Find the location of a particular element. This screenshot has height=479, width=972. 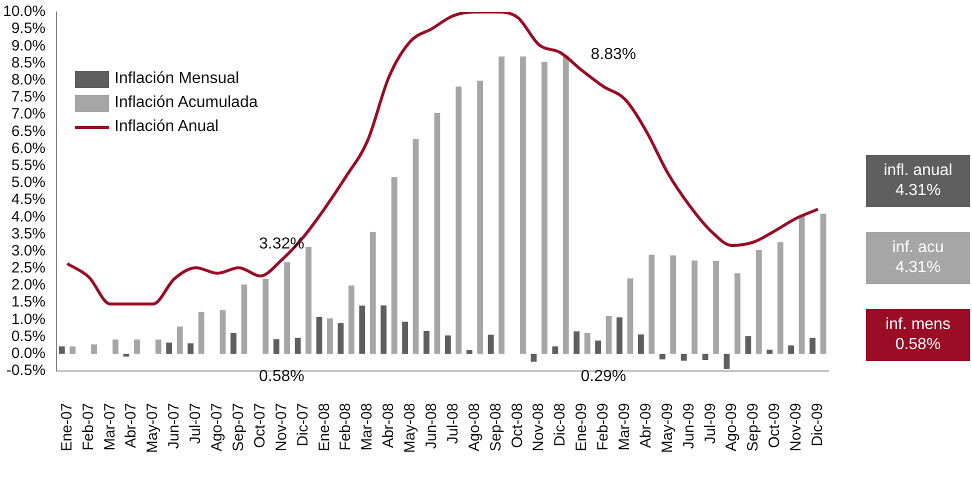

y-tick-label: 2.5% is located at coordinates (28, 268).